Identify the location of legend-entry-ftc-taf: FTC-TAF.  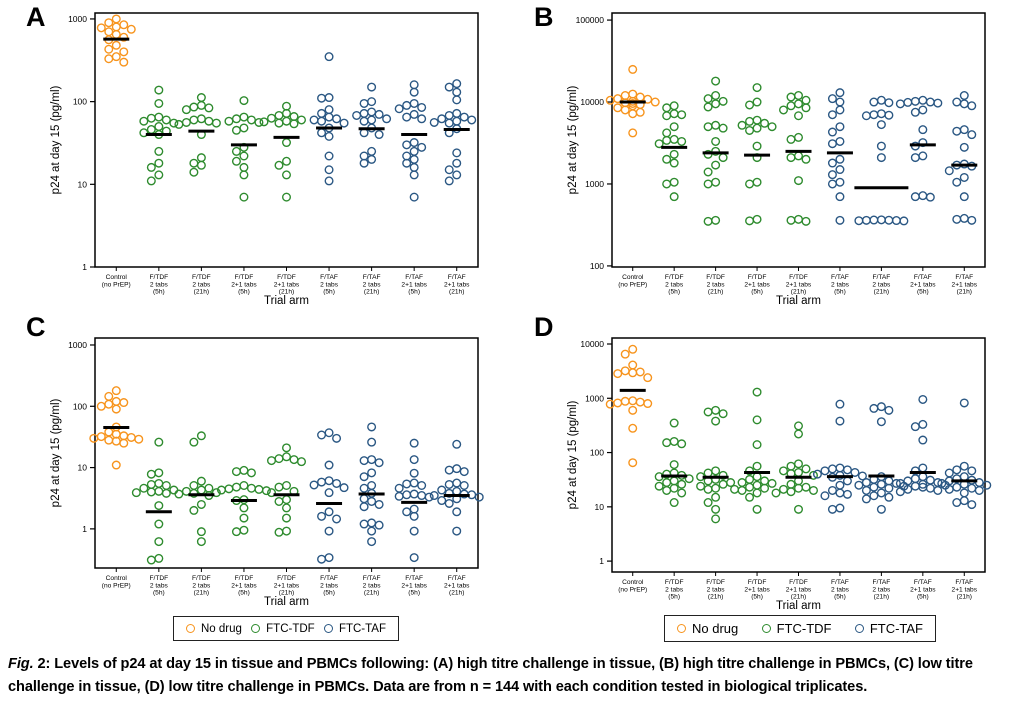
(888, 628).